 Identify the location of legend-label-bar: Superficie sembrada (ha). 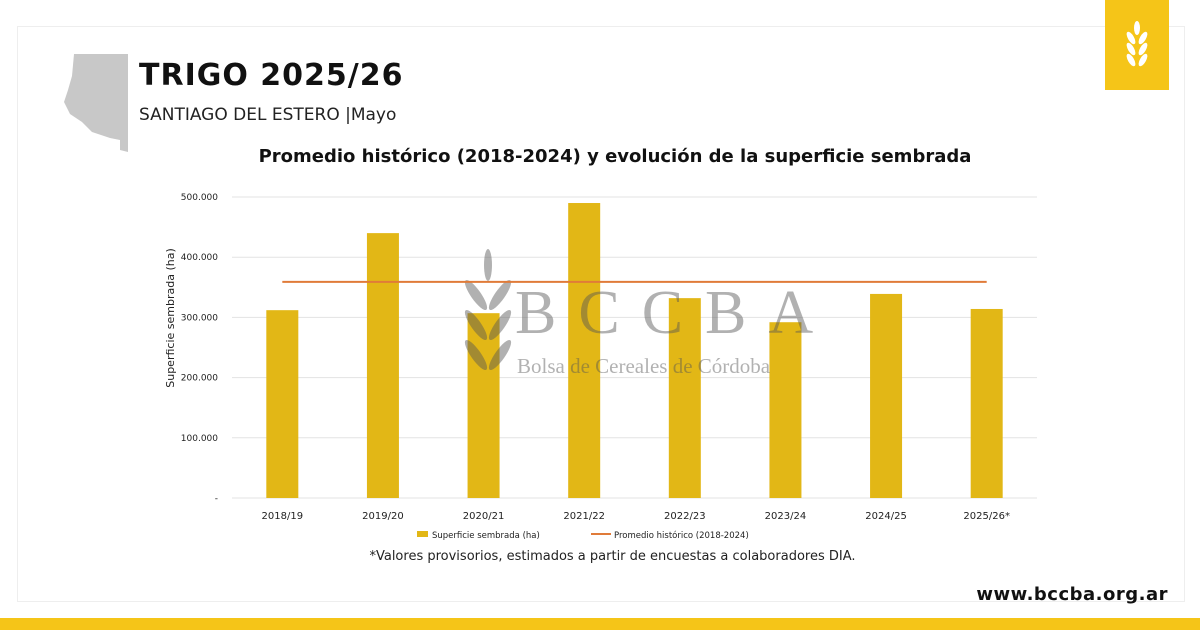
(486, 536).